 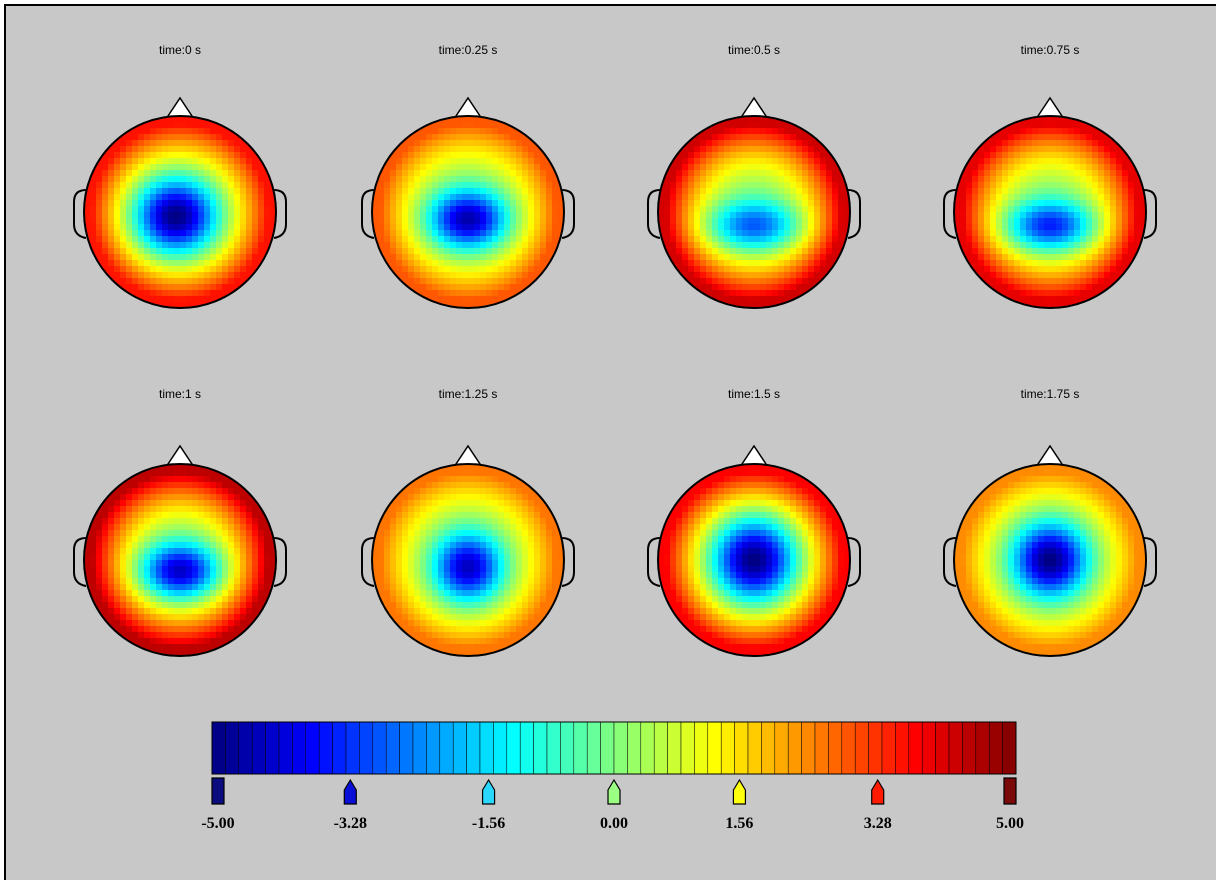 What do you see at coordinates (180, 176) in the screenshot?
I see `topoplot-panel: time:0 s` at bounding box center [180, 176].